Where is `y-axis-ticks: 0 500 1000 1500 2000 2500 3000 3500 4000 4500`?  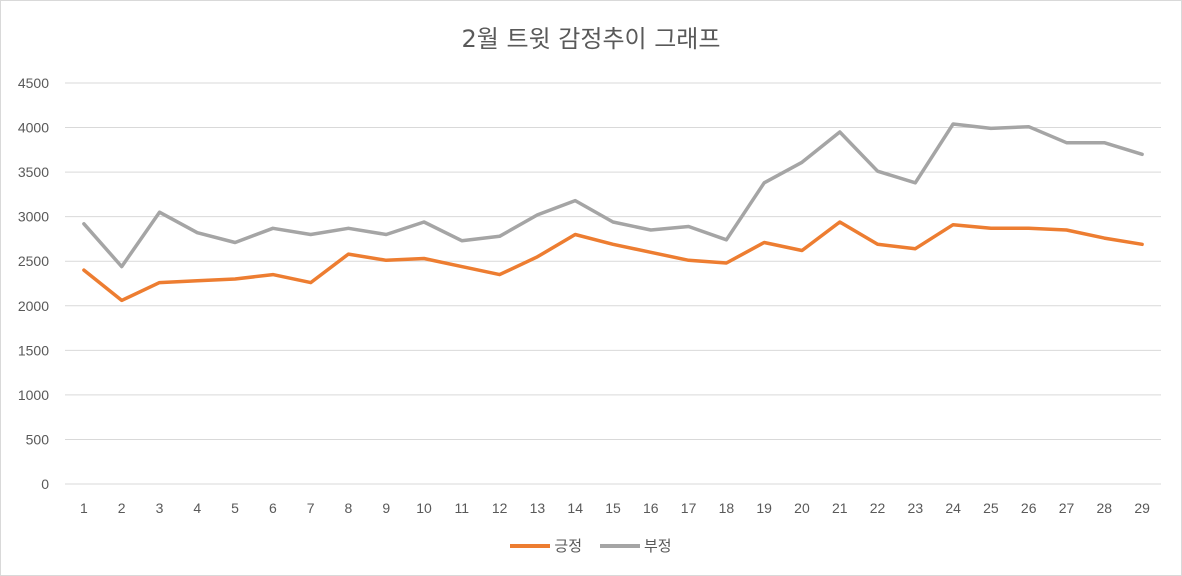 y-axis-ticks: 0 500 1000 1500 2000 2500 3000 3500 4000 4500 is located at coordinates (33, 283).